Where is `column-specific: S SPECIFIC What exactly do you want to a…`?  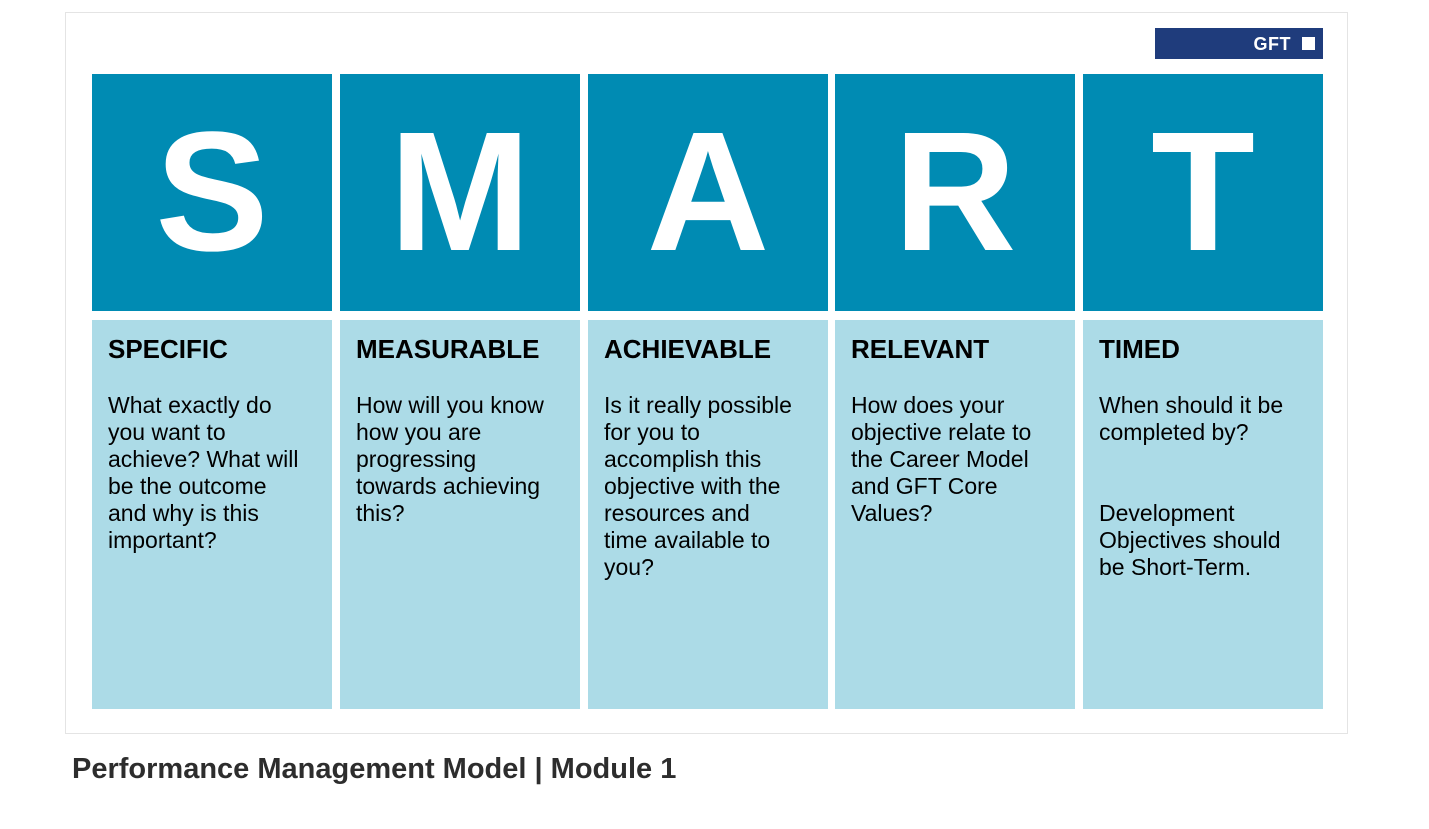 column-specific: S SPECIFIC What exactly do you want to a… is located at coordinates (212, 391).